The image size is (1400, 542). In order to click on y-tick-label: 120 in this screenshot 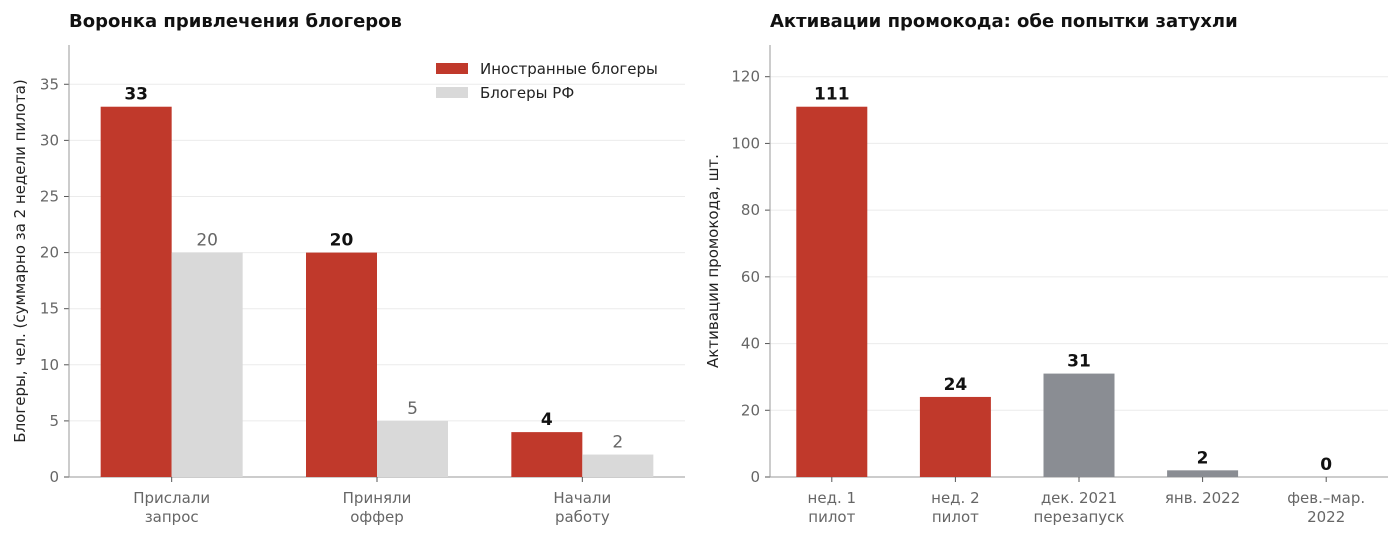, I will do `click(745, 77)`.